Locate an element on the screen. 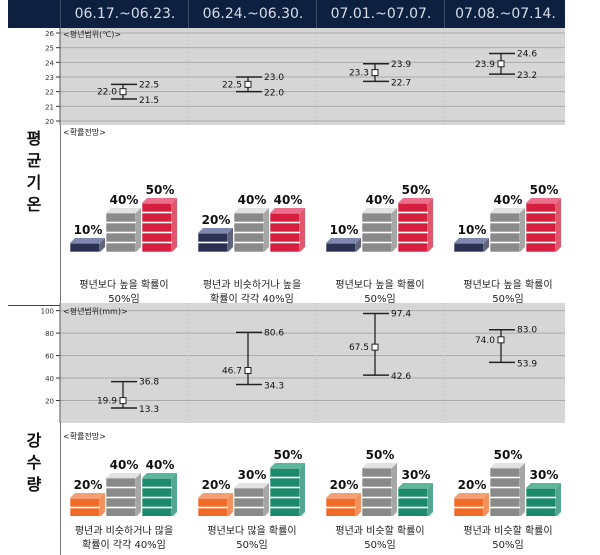  normal-side is located at coordinates (138, 230).